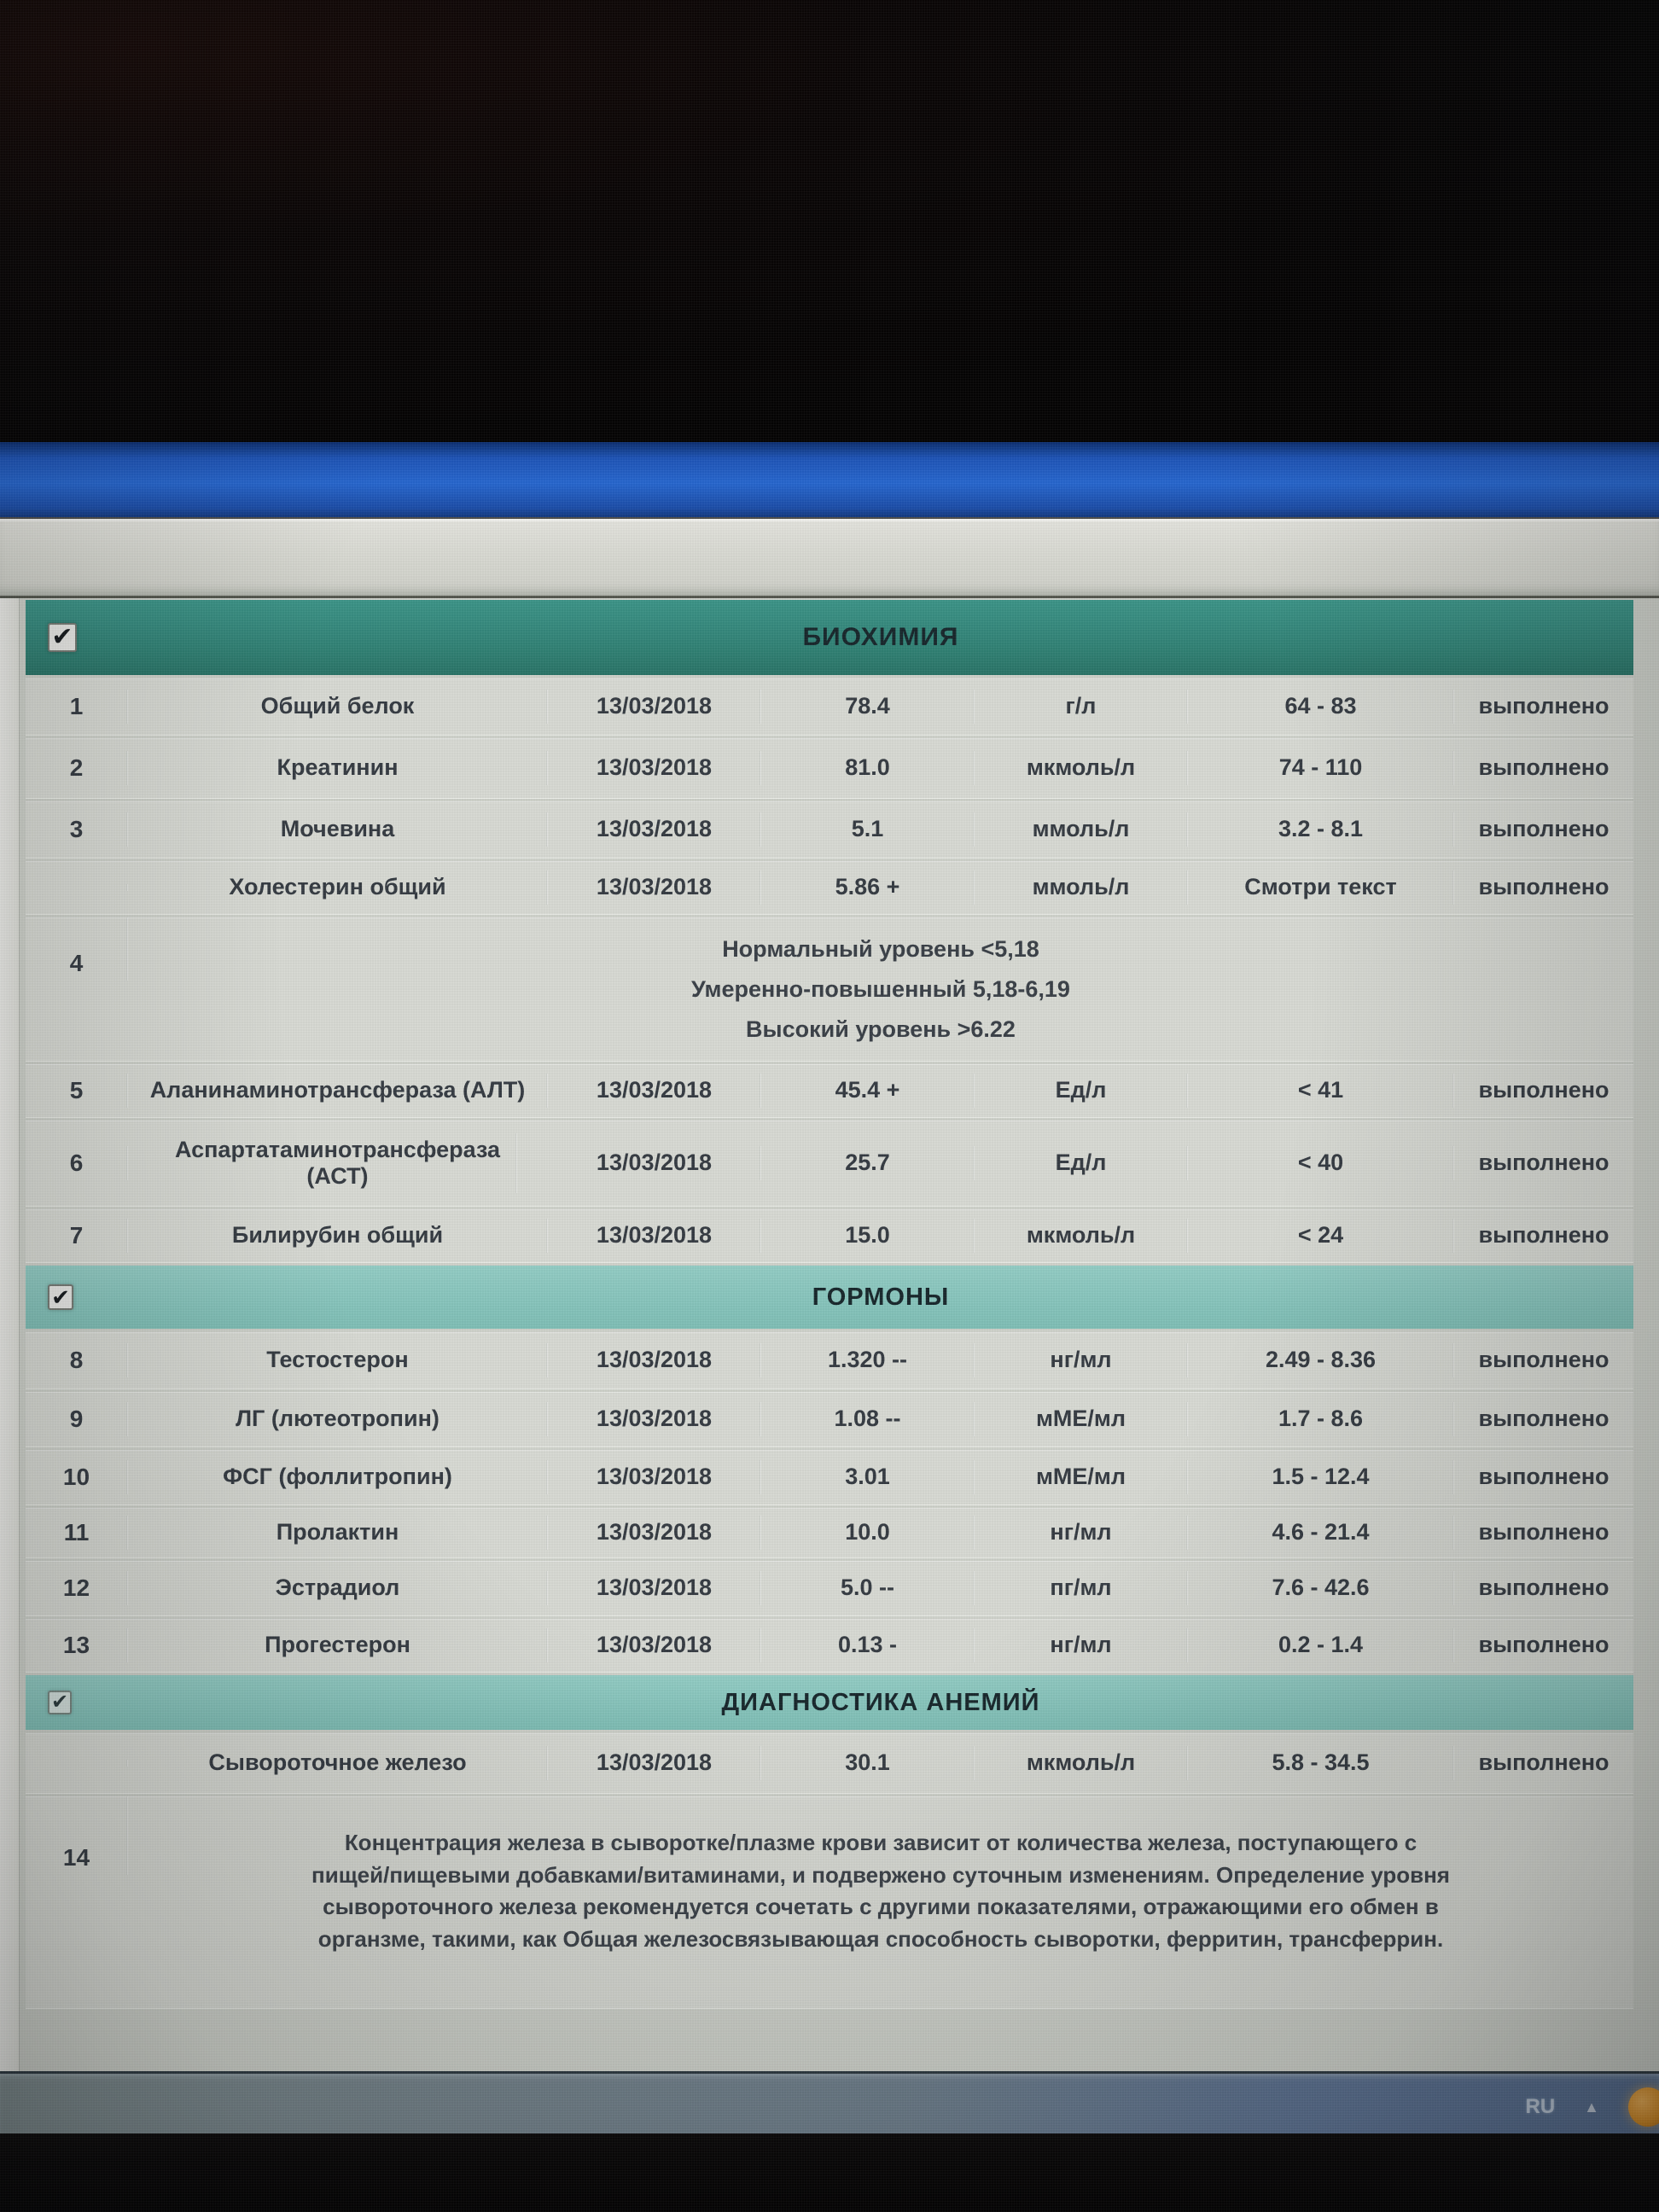 The image size is (1659, 2212). Describe the element at coordinates (1321, 829) in the screenshot. I see `reference-range: 3.2 - 8.1` at that location.